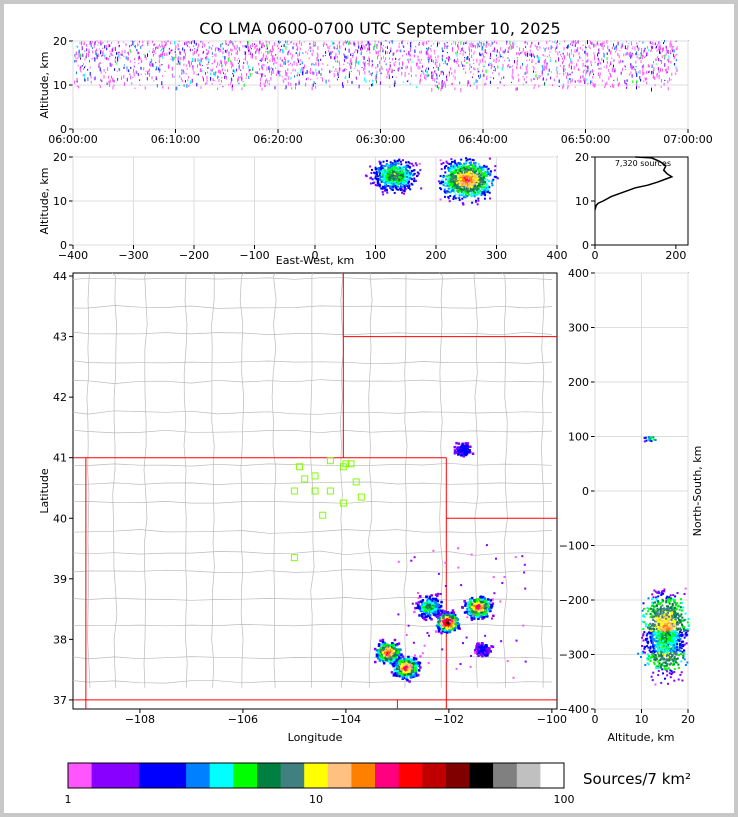  I want to click on county-line, so click(115, 480).